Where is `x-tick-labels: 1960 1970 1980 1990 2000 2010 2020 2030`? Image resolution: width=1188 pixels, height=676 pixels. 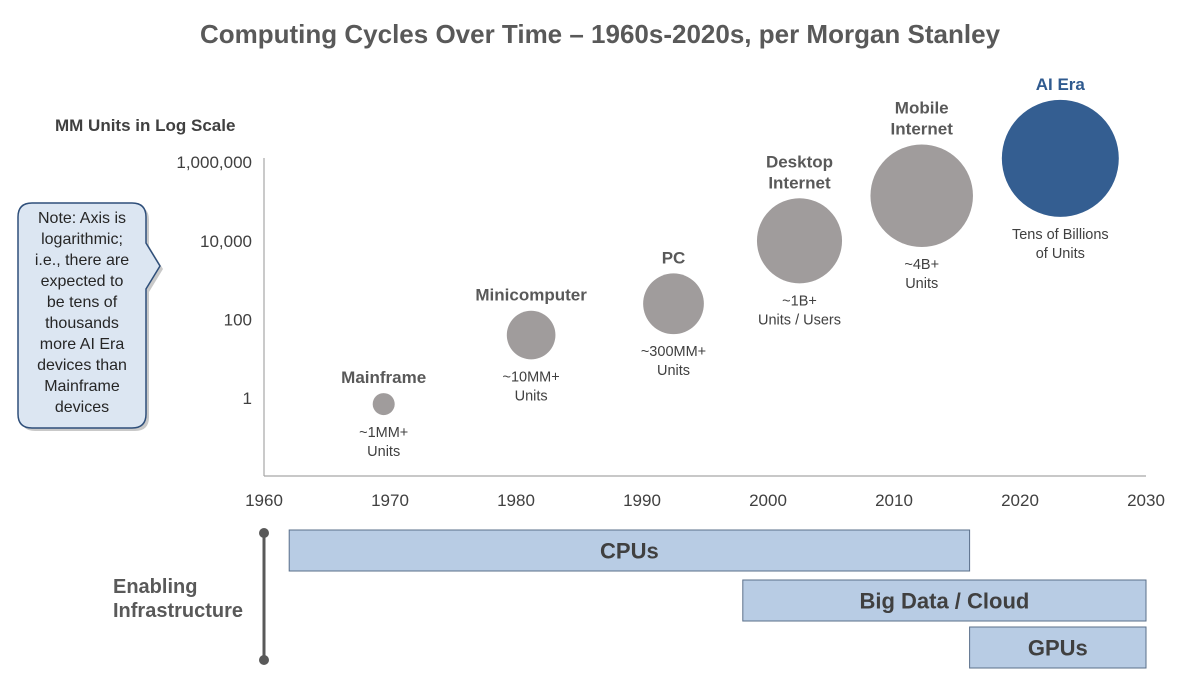 x-tick-labels: 1960 1970 1980 1990 2000 2010 2020 2030 is located at coordinates (705, 500).